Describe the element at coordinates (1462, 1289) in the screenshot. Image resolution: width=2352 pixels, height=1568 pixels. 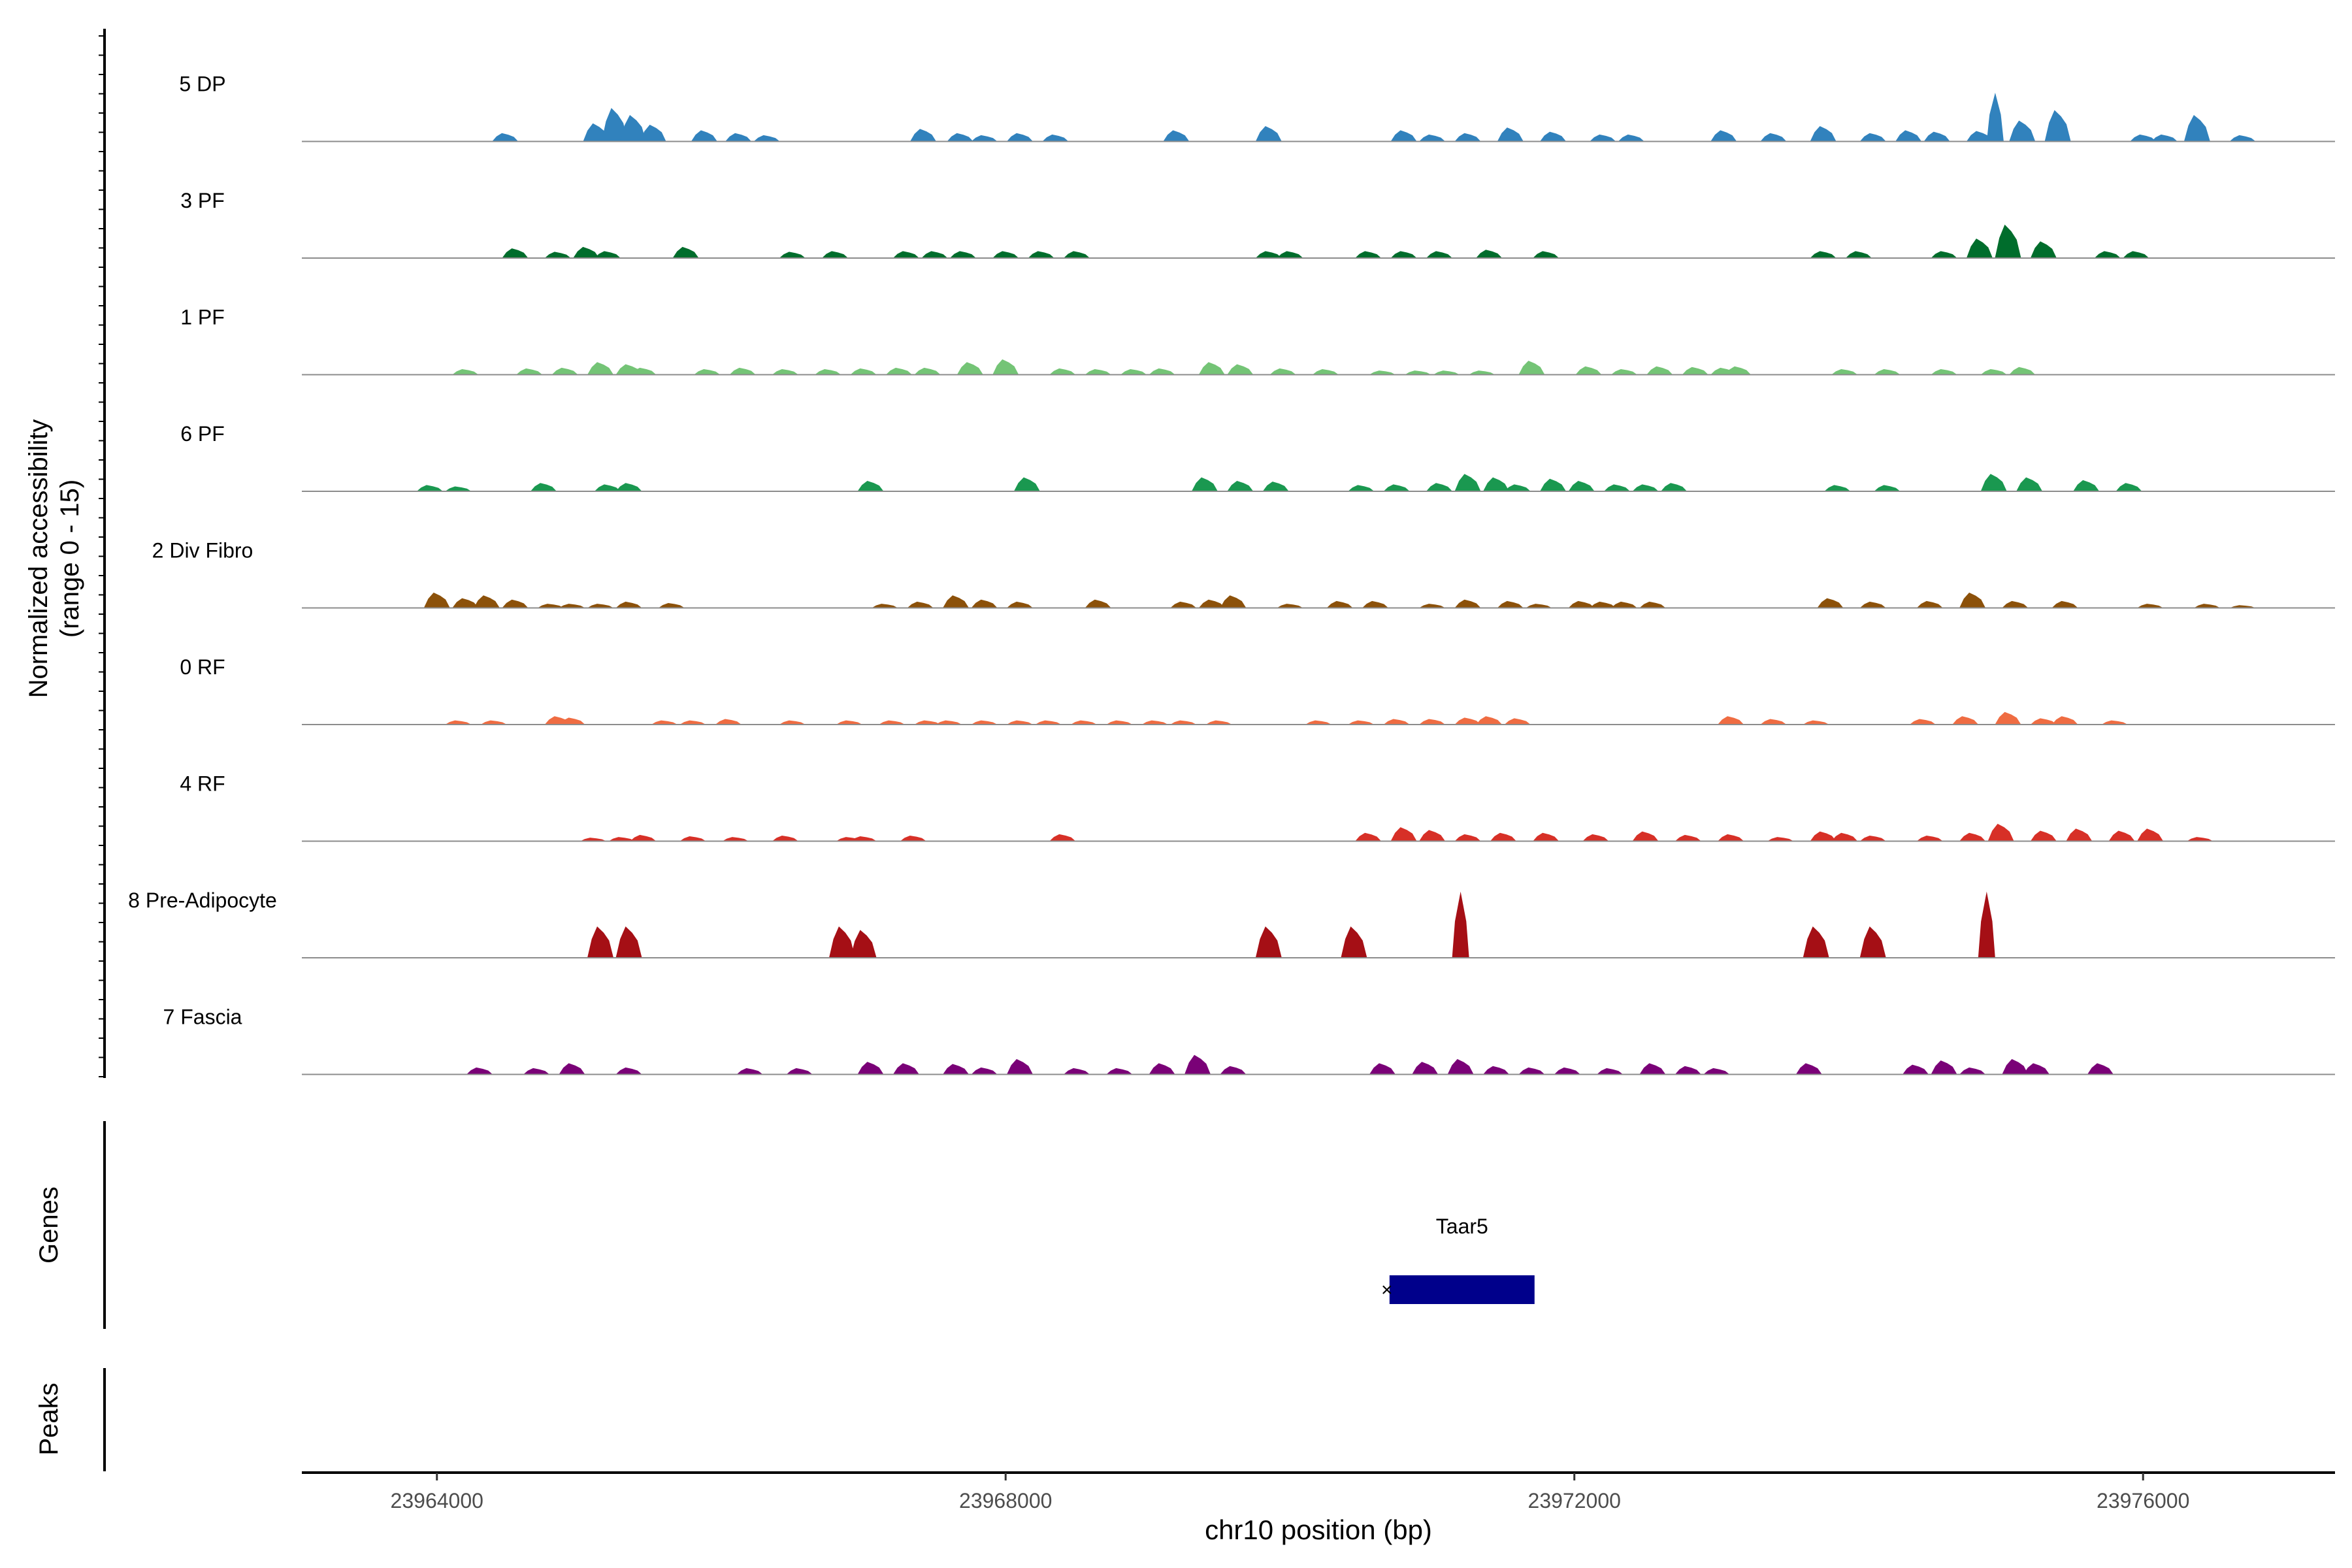
I see `gene-body` at that location.